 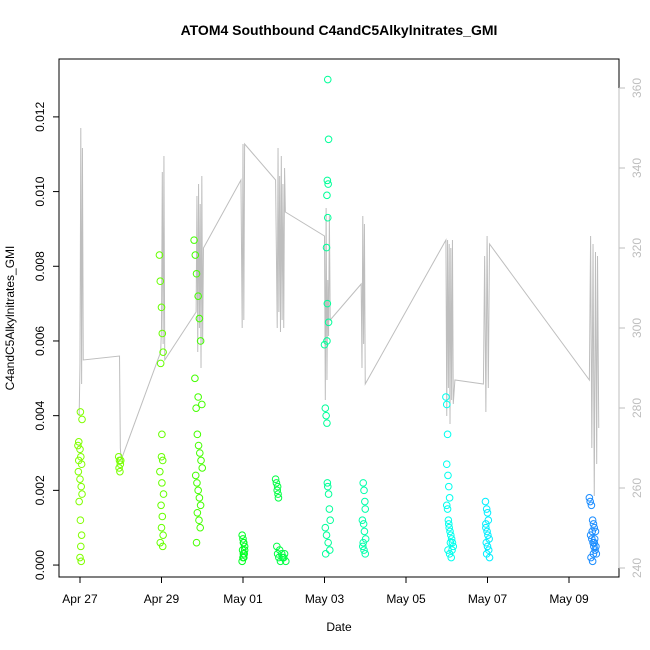 What do you see at coordinates (40, 415) in the screenshot?
I see `y-tick-label: 0.004` at bounding box center [40, 415].